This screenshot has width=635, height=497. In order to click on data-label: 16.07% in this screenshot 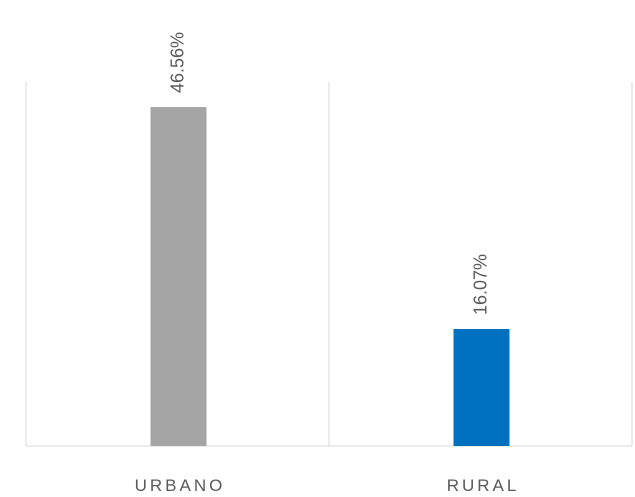, I will do `click(480, 284)`.